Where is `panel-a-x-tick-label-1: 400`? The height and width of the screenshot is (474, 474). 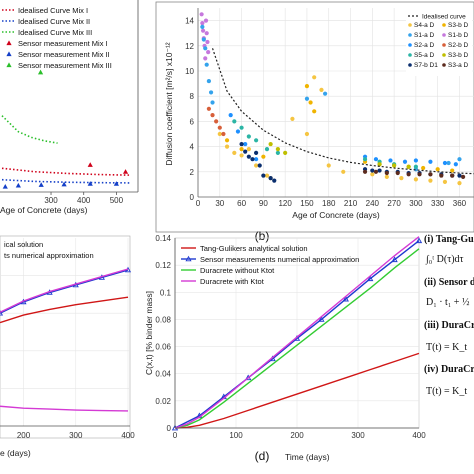
panel-a-x-tick-label-1: 400 is located at coordinates (84, 200).